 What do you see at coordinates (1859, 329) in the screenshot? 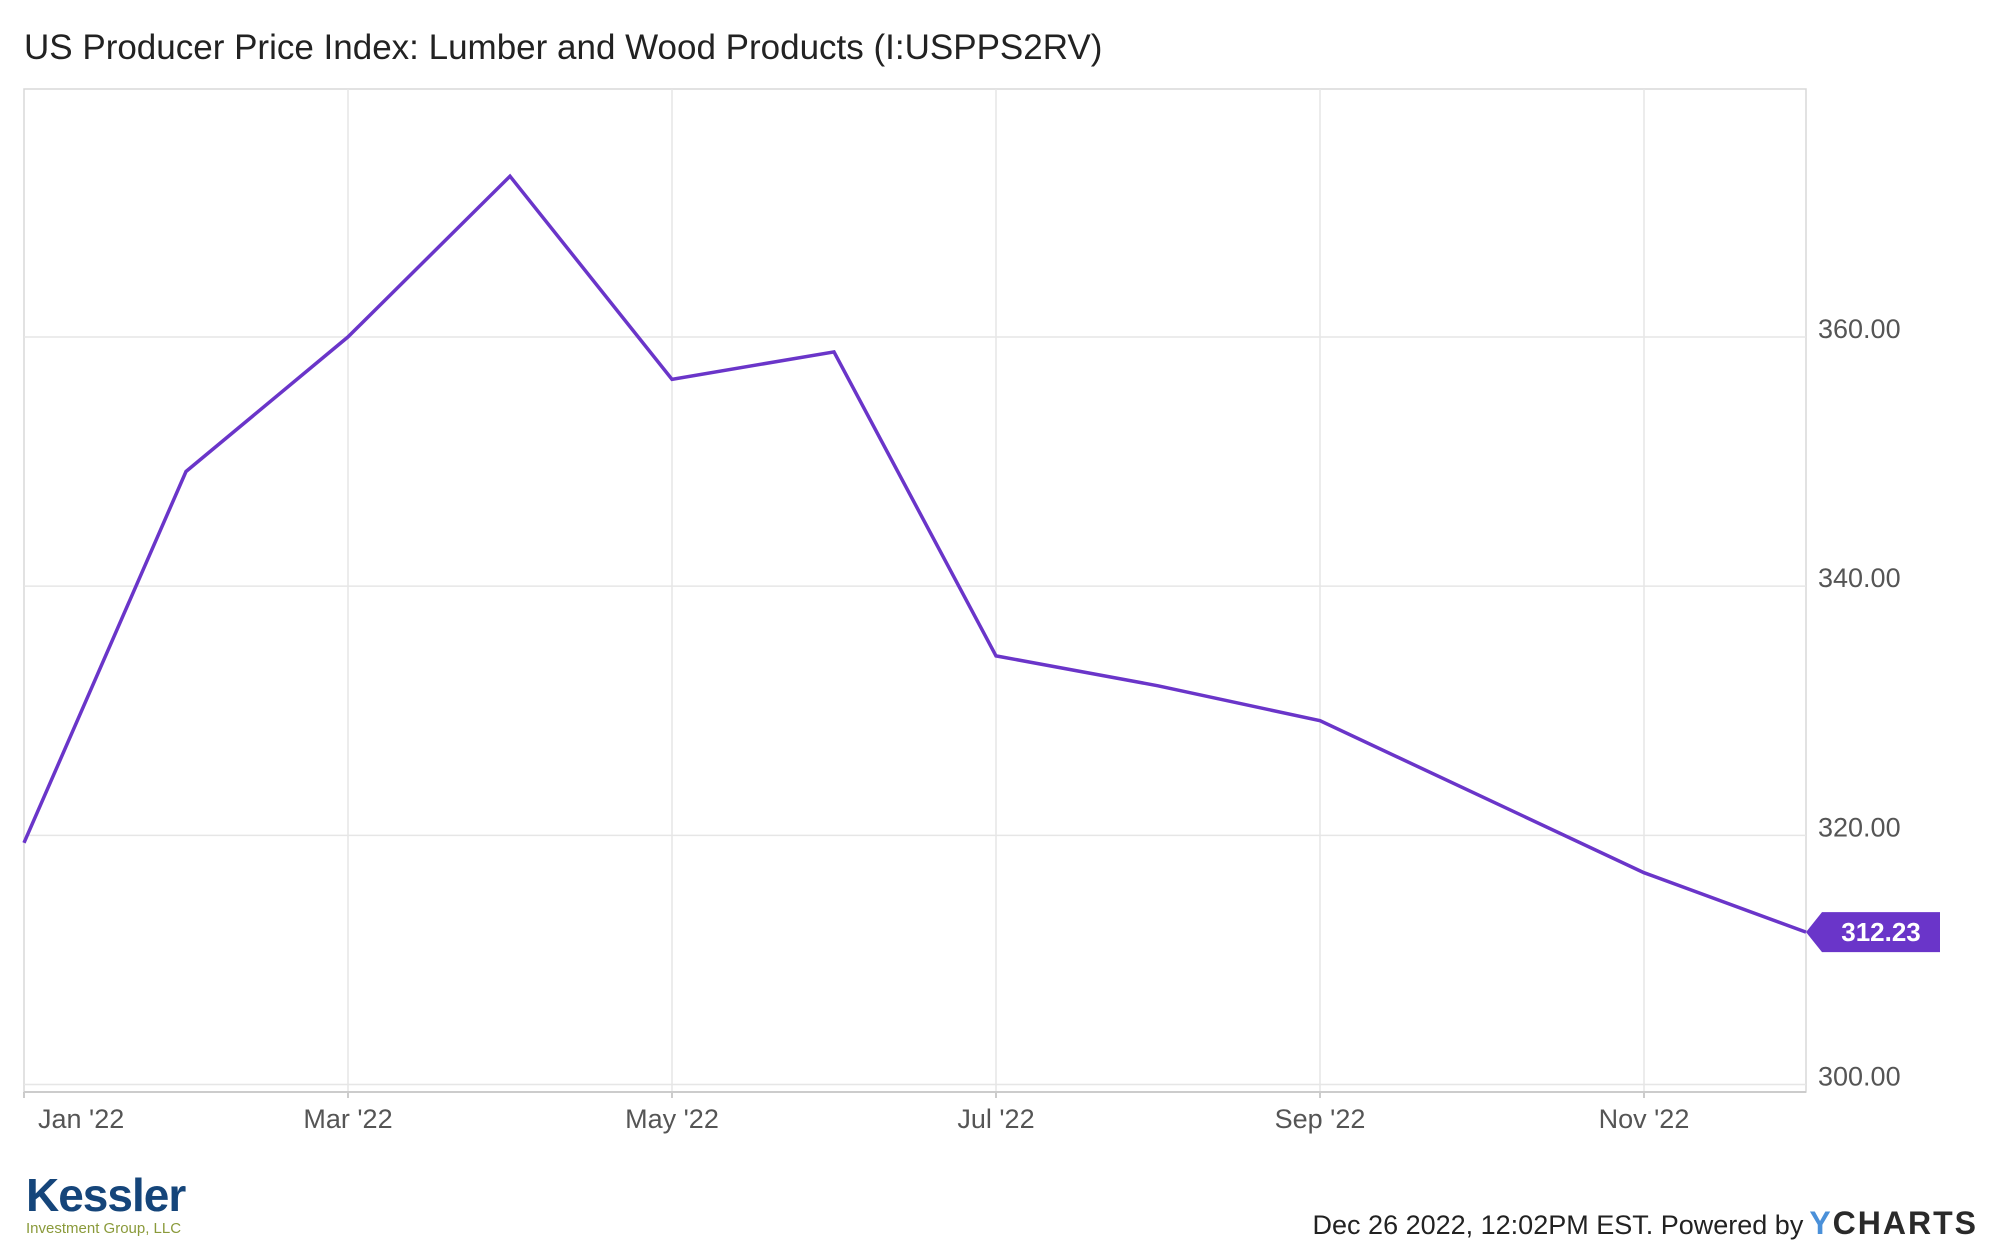
I see `y-tick-label: 360.00` at bounding box center [1859, 329].